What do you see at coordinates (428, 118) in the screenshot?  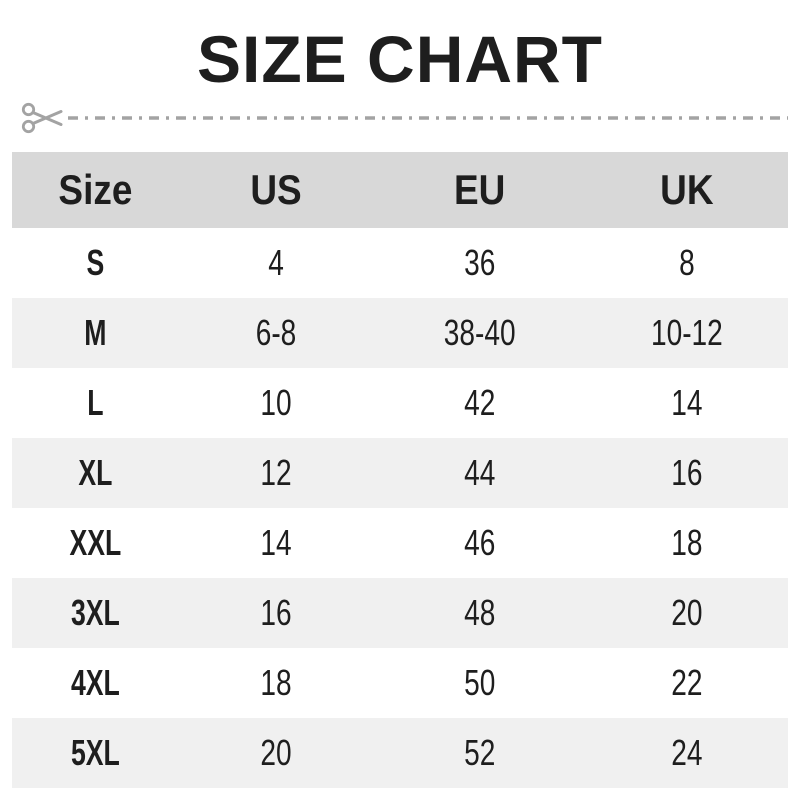 I see `dashed-cut-line` at bounding box center [428, 118].